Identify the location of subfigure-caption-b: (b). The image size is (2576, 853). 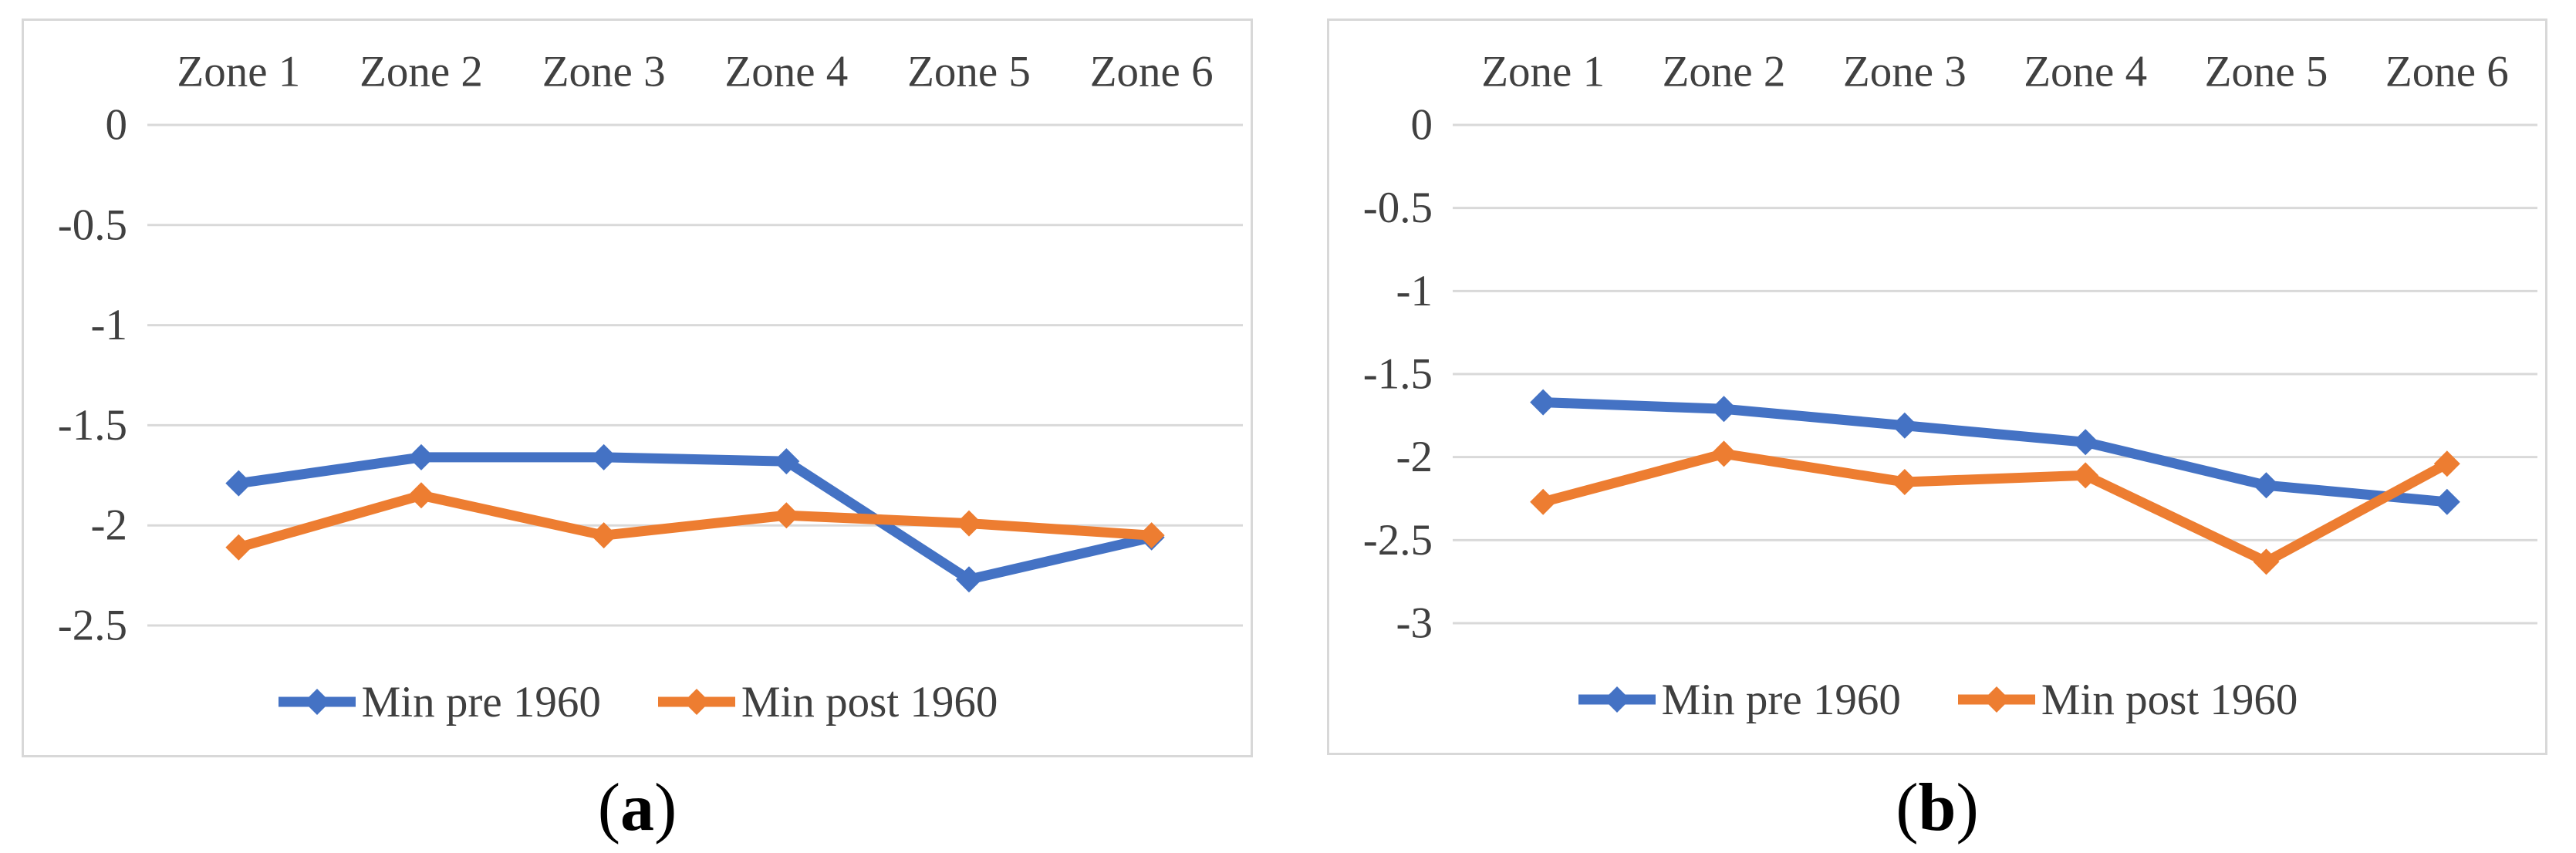
(1937, 808).